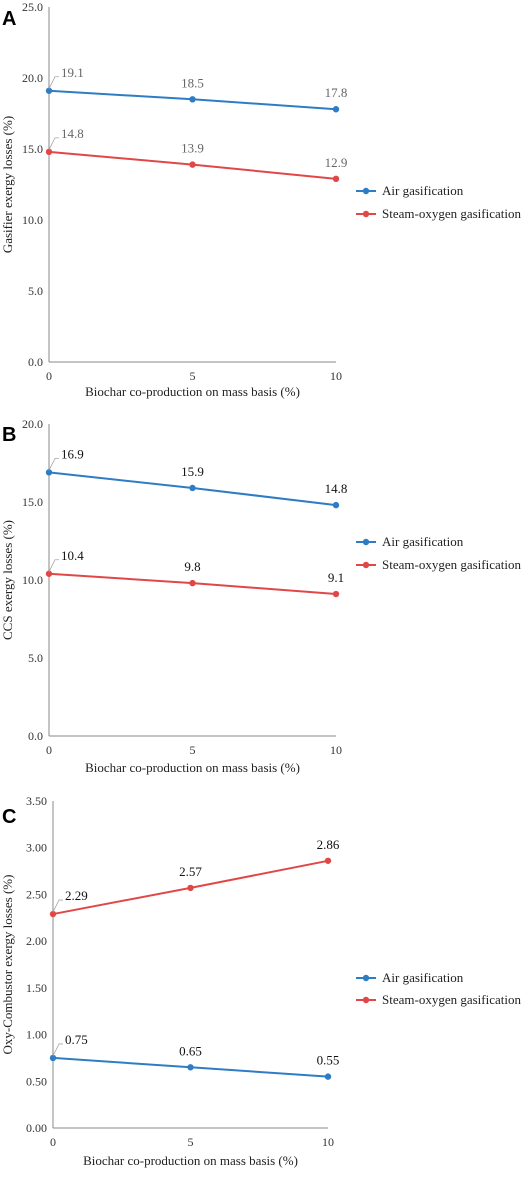 This screenshot has height=1181, width=526. Describe the element at coordinates (336, 577) in the screenshot. I see `data-label: 9.1` at that location.